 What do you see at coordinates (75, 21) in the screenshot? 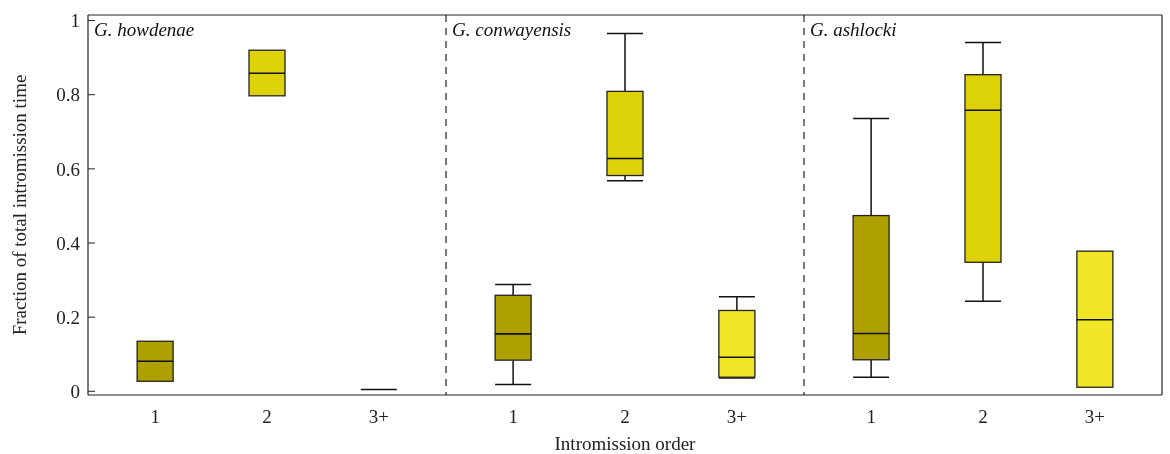
I see `y-tick-label: 1` at bounding box center [75, 21].